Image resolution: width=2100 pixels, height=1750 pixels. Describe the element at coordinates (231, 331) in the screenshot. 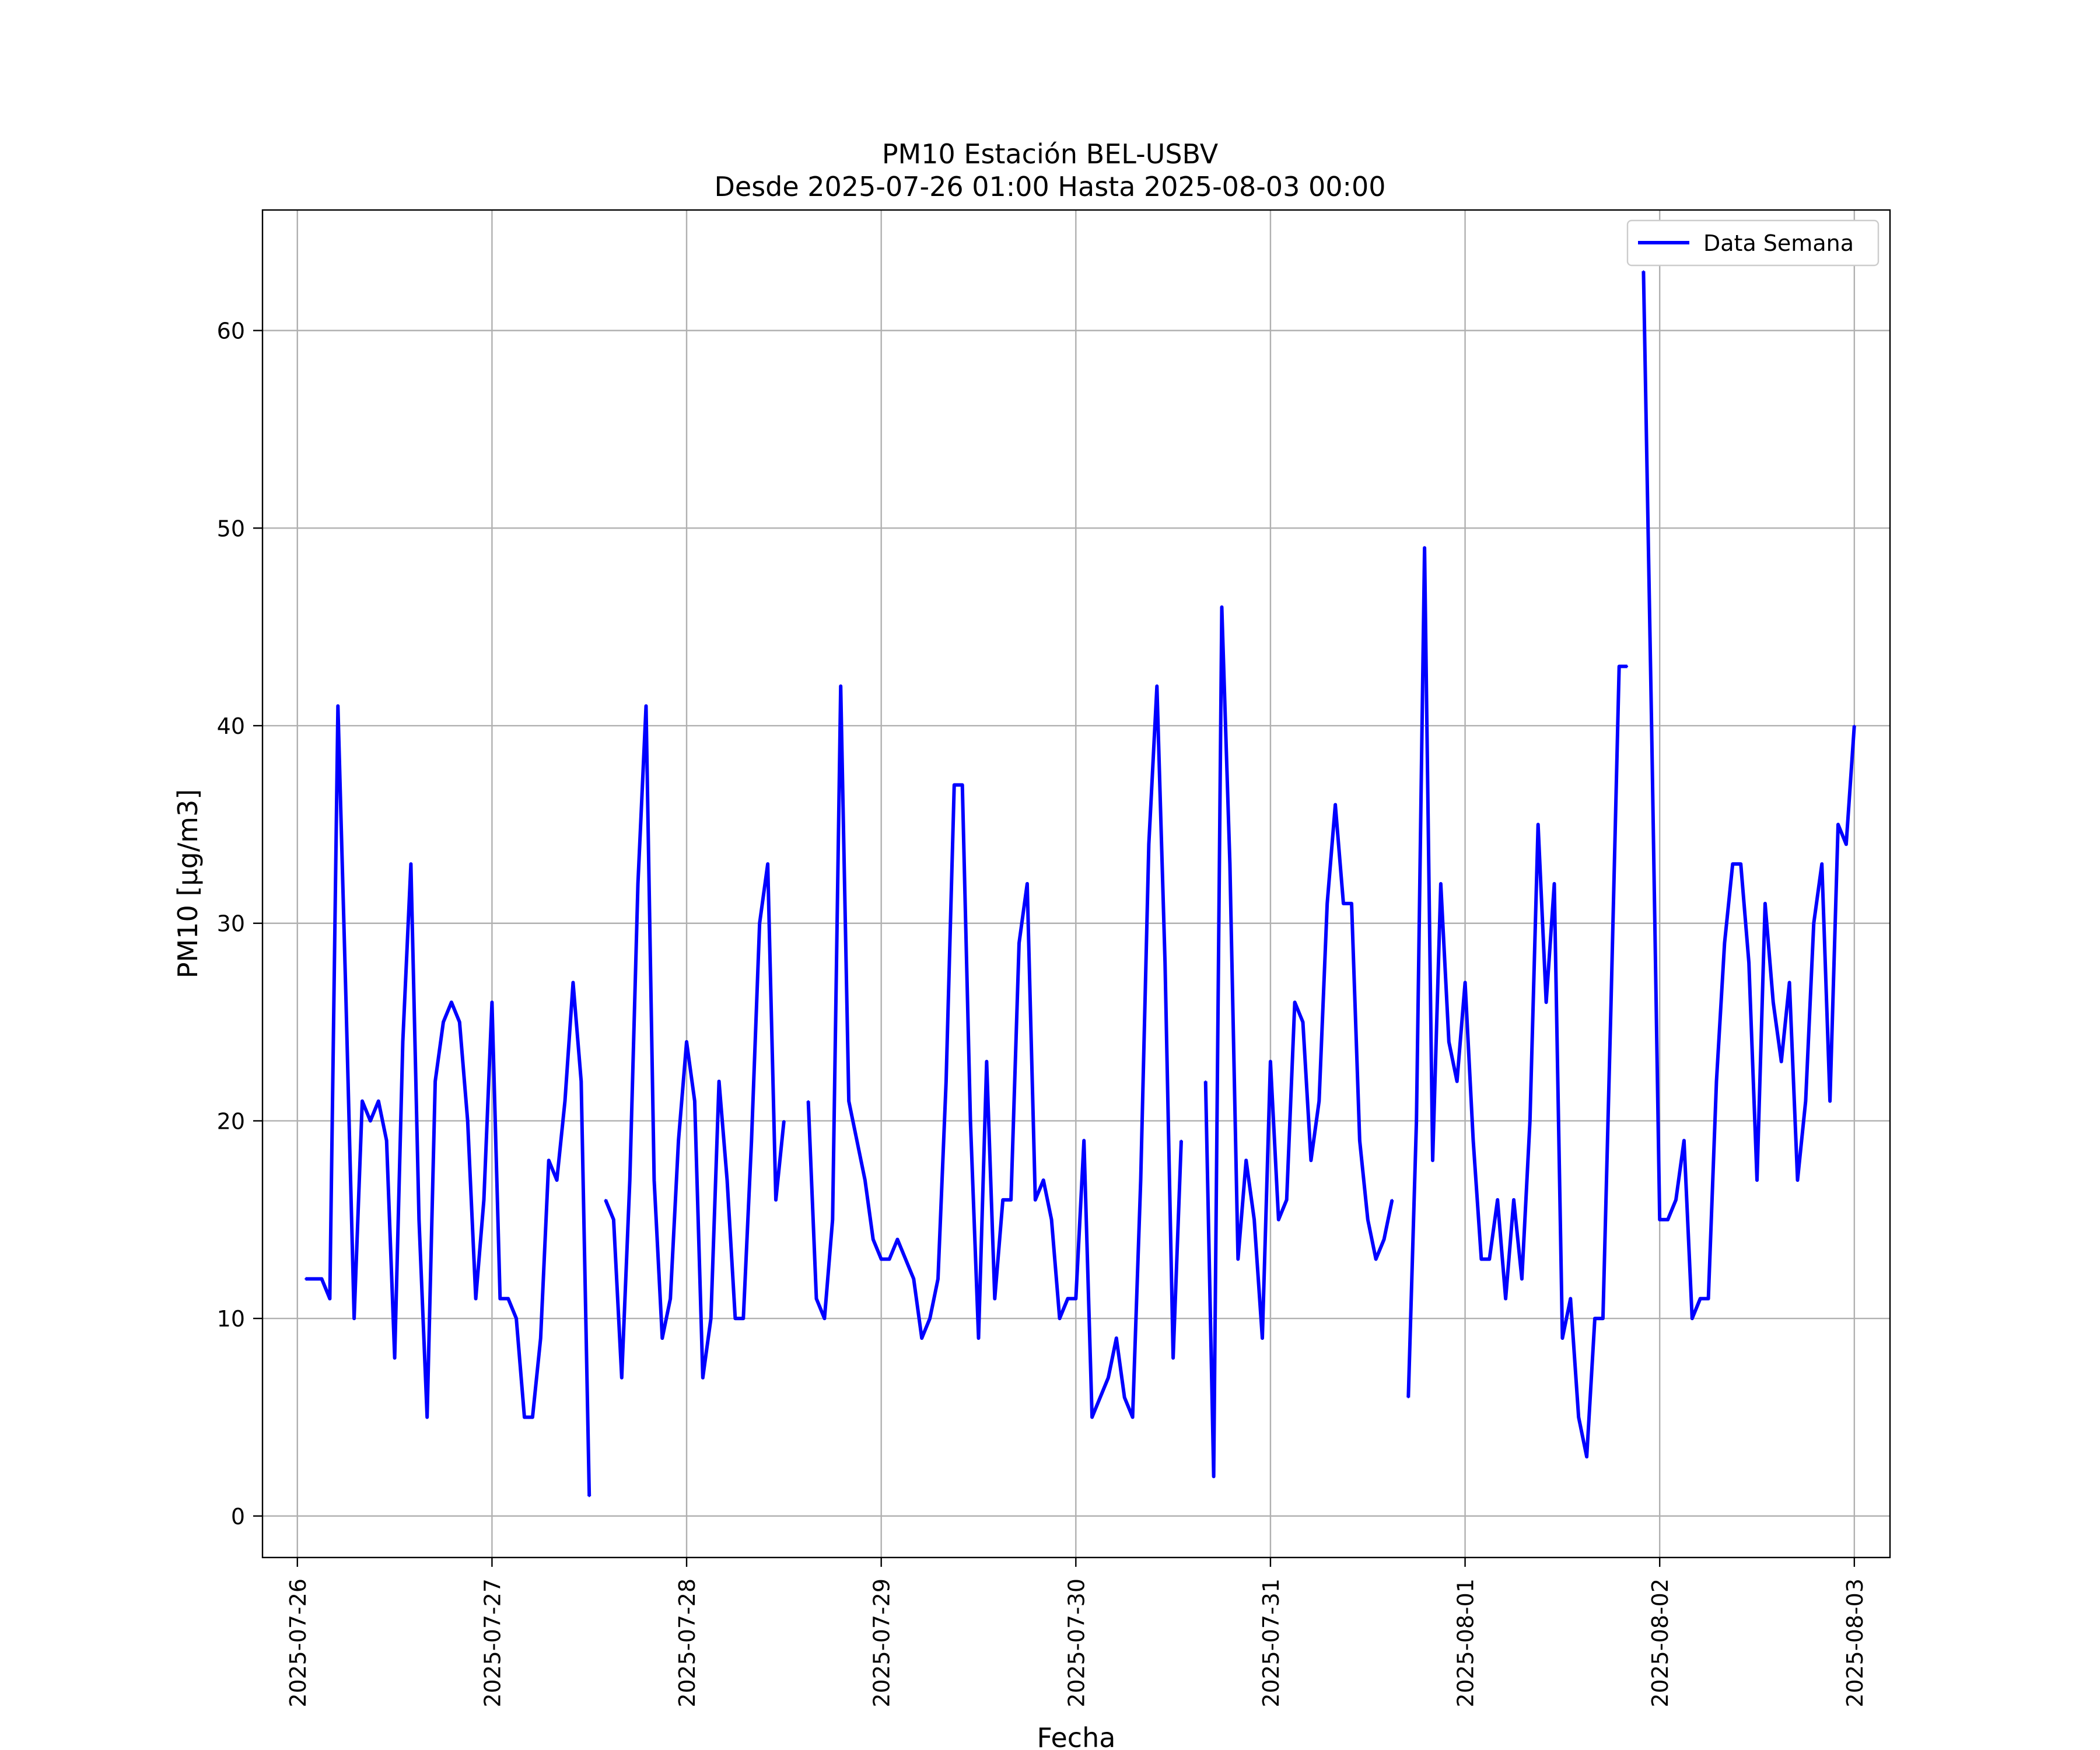

I see `y-tick-label: 60` at that location.